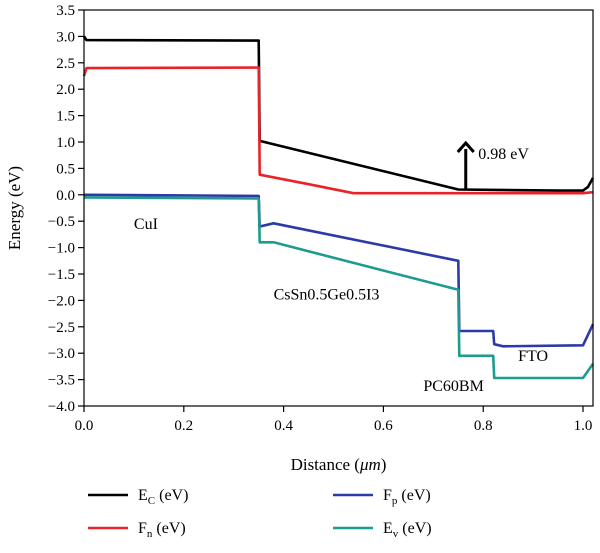  I want to click on y-tick-label: 3.5, so click(65, 11).